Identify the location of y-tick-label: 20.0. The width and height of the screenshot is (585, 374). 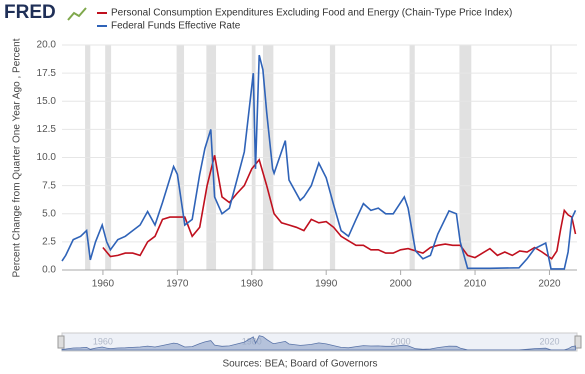
(47, 45).